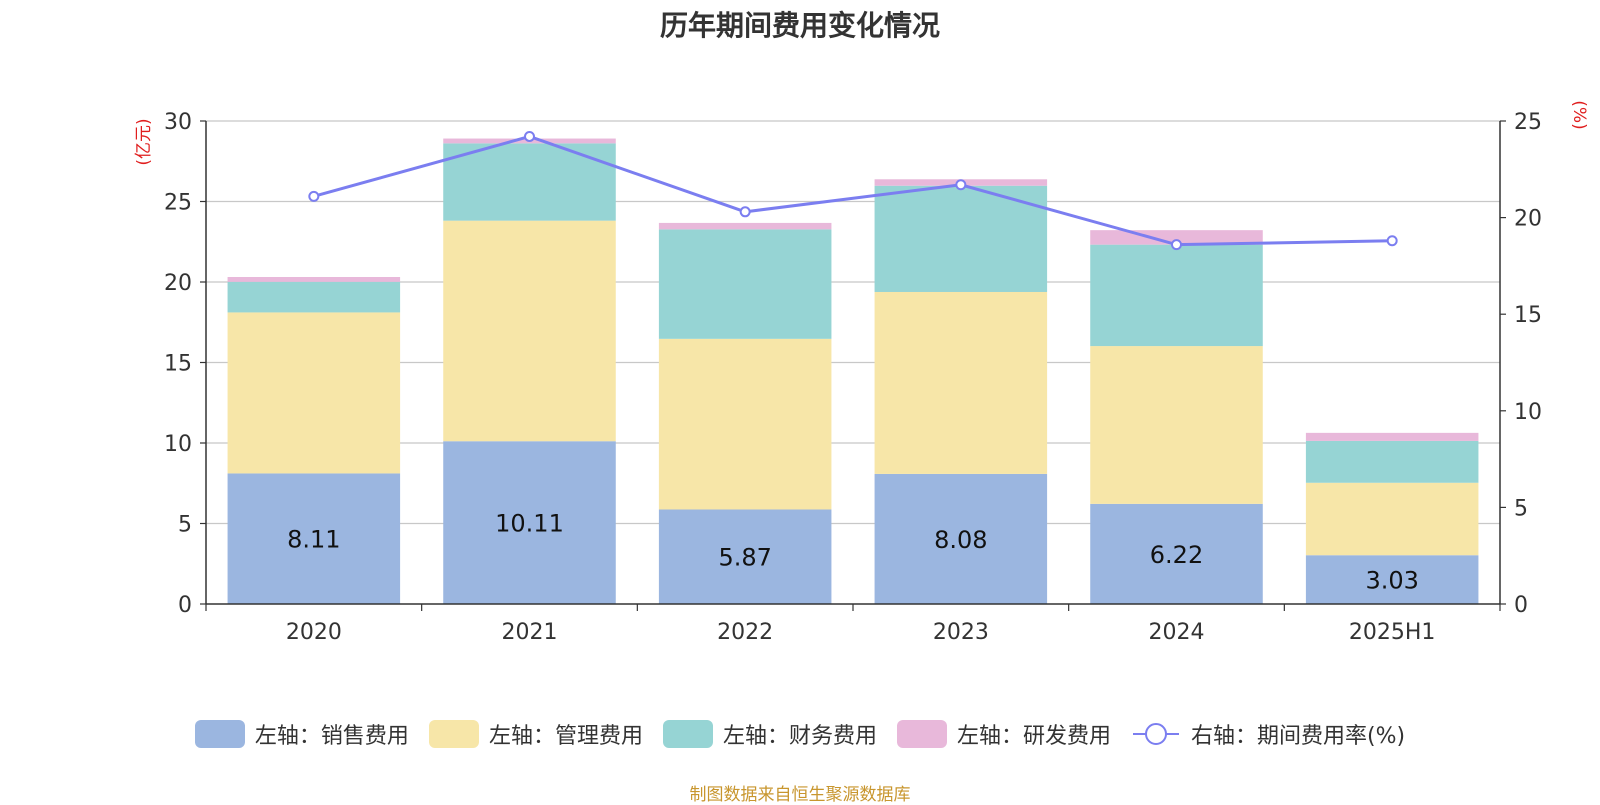 The height and width of the screenshot is (805, 1600). Describe the element at coordinates (1579, 114) in the screenshot. I see `right-axis-unit: (%)` at that location.